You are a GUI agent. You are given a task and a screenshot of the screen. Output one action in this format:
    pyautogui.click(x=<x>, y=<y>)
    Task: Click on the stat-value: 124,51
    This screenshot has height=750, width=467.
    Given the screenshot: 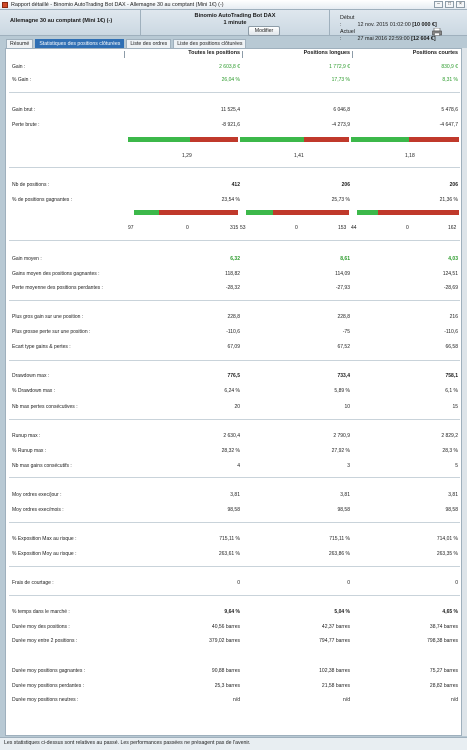 What is the action you would take?
    pyautogui.click(x=450, y=274)
    